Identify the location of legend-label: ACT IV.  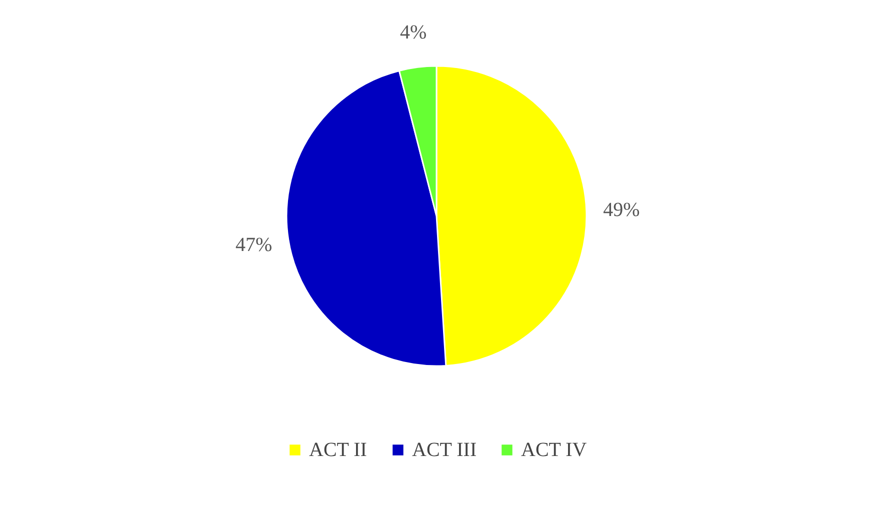
(554, 450).